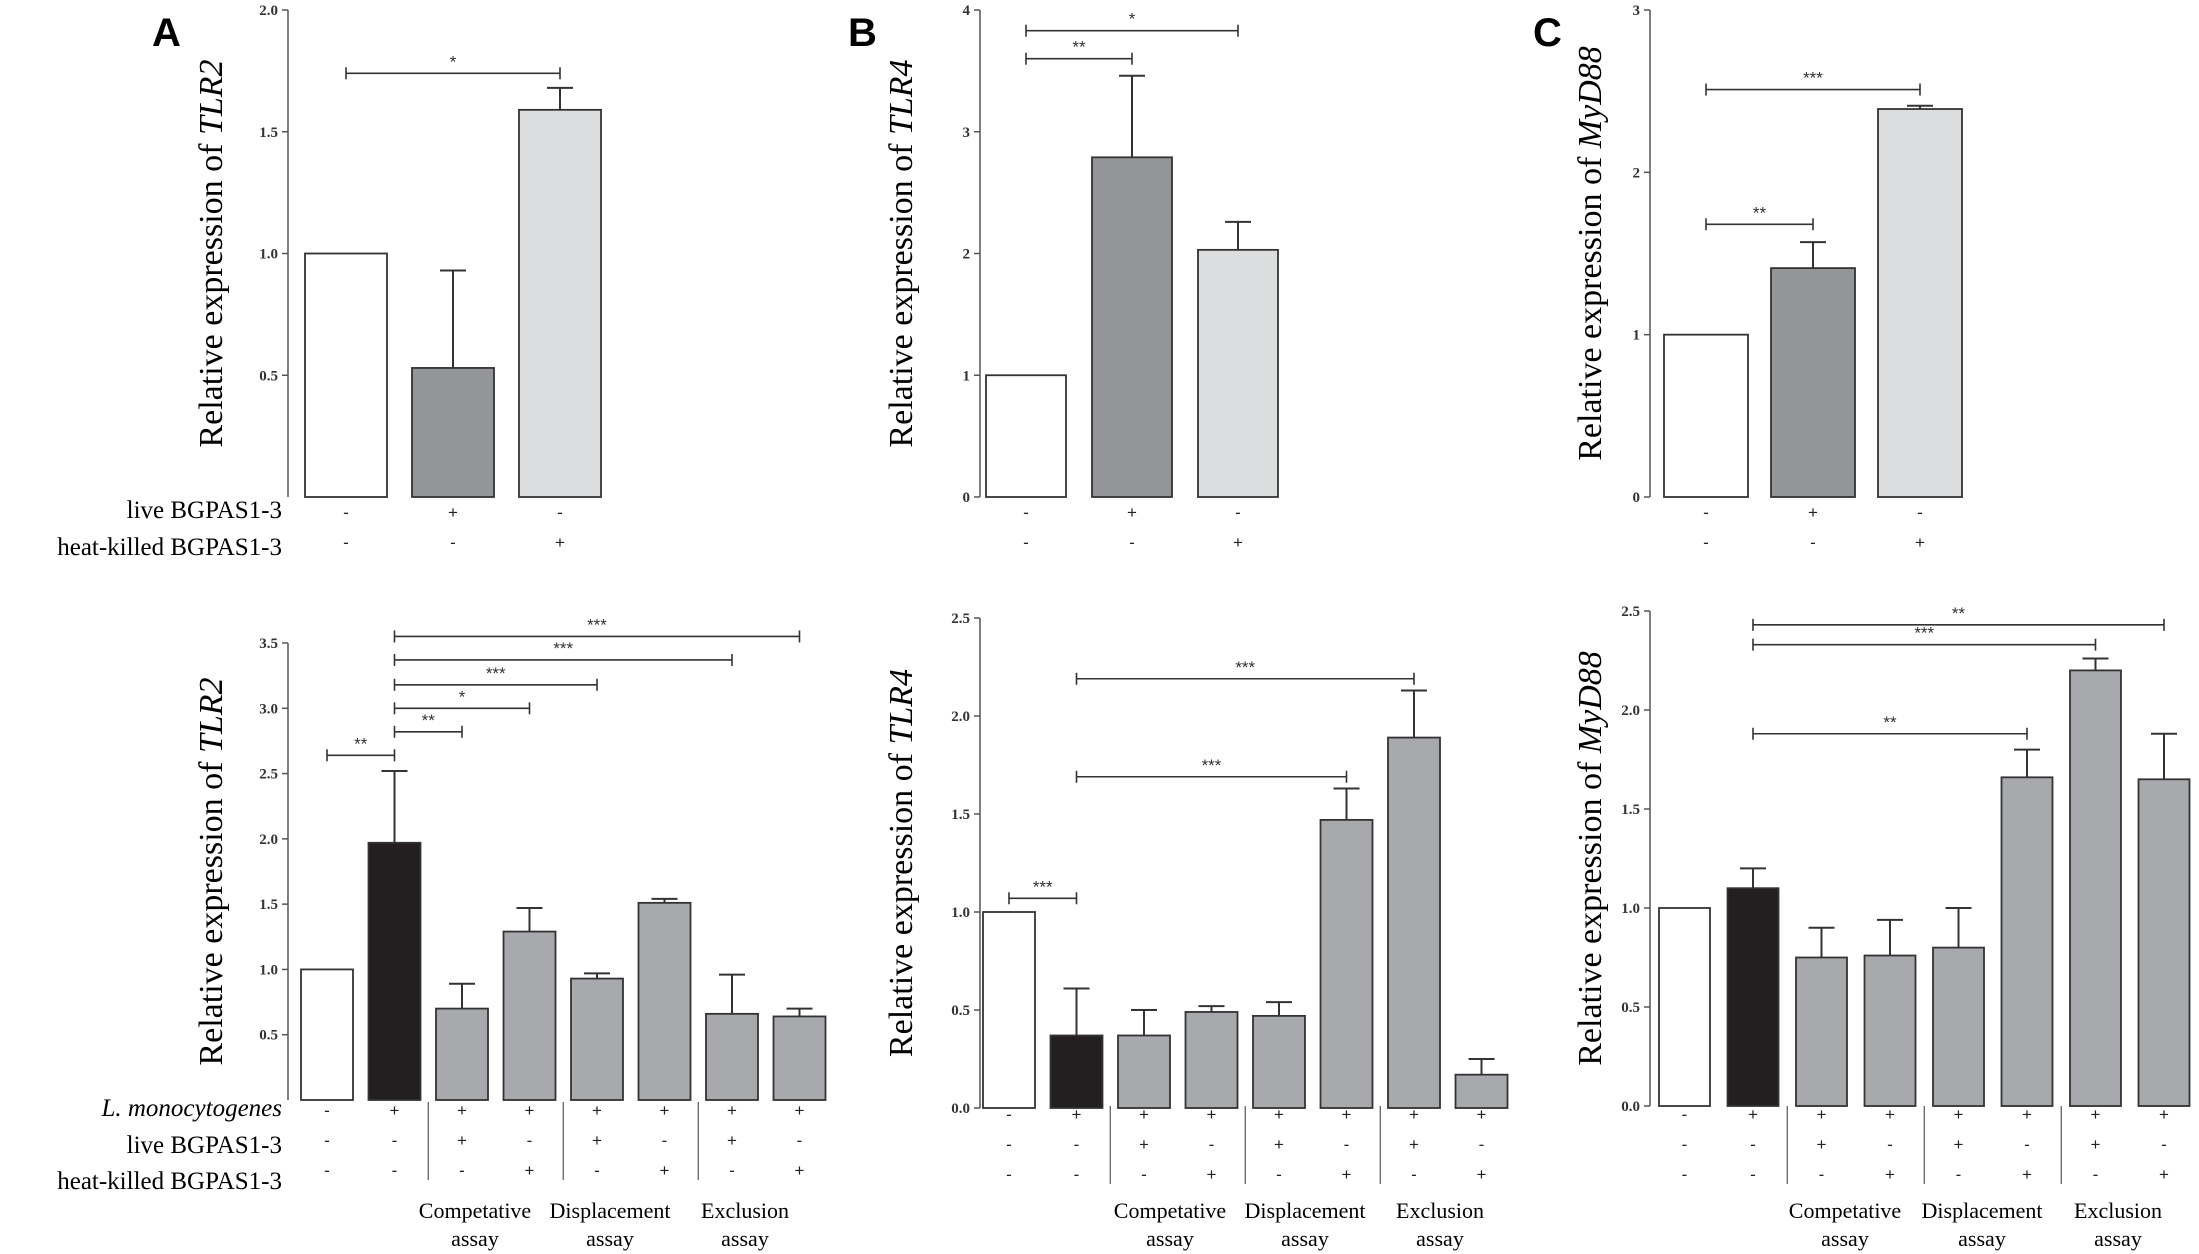 Image resolution: width=2199 pixels, height=1254 pixels. Describe the element at coordinates (1279, 1114) in the screenshot. I see `b-bottom-sign-r0-c4: +` at that location.